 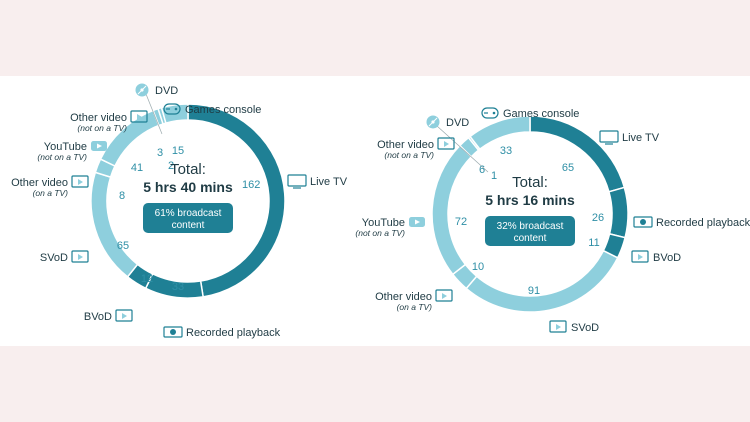 I want to click on segment-recorded-playback, so click(x=618, y=212).